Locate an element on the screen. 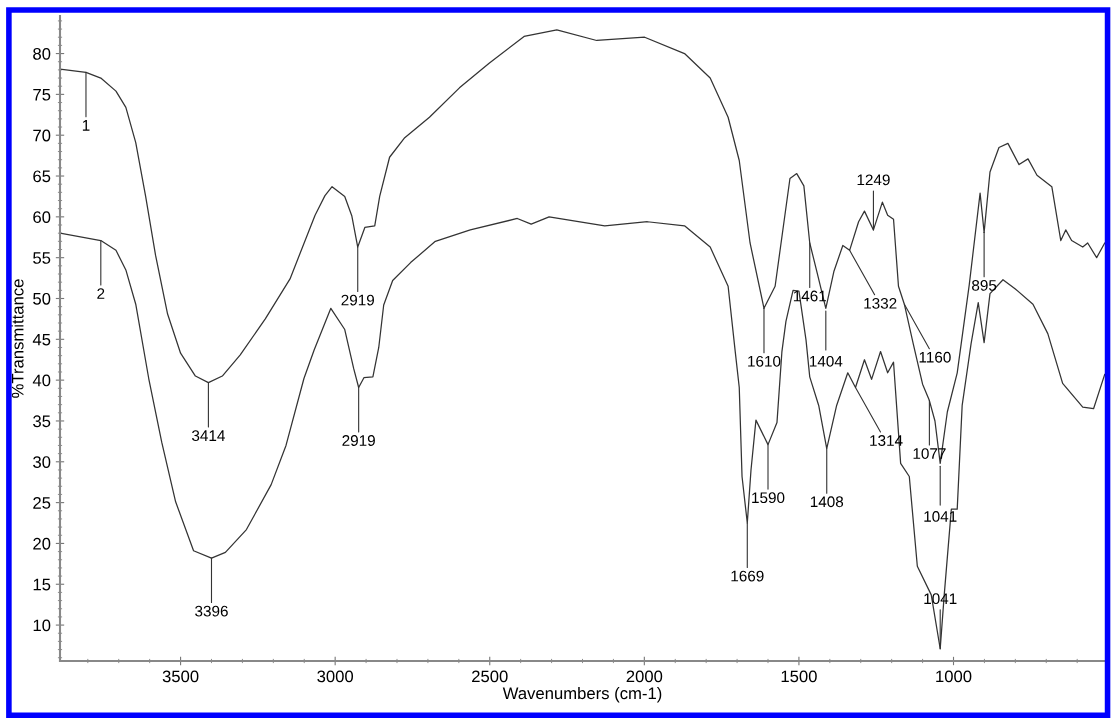 Image resolution: width=1112 pixels, height=721 pixels. x-tick-label: 3500 is located at coordinates (180, 676).